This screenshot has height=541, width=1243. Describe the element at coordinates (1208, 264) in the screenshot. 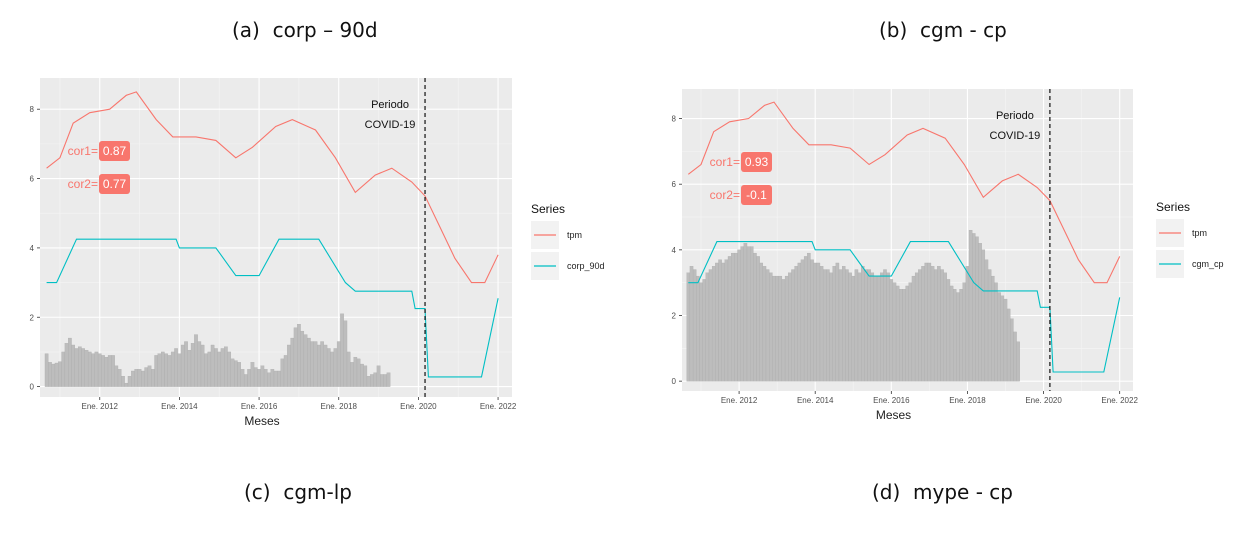

I see `legend-label-cgm_cp: cgm_cp` at that location.